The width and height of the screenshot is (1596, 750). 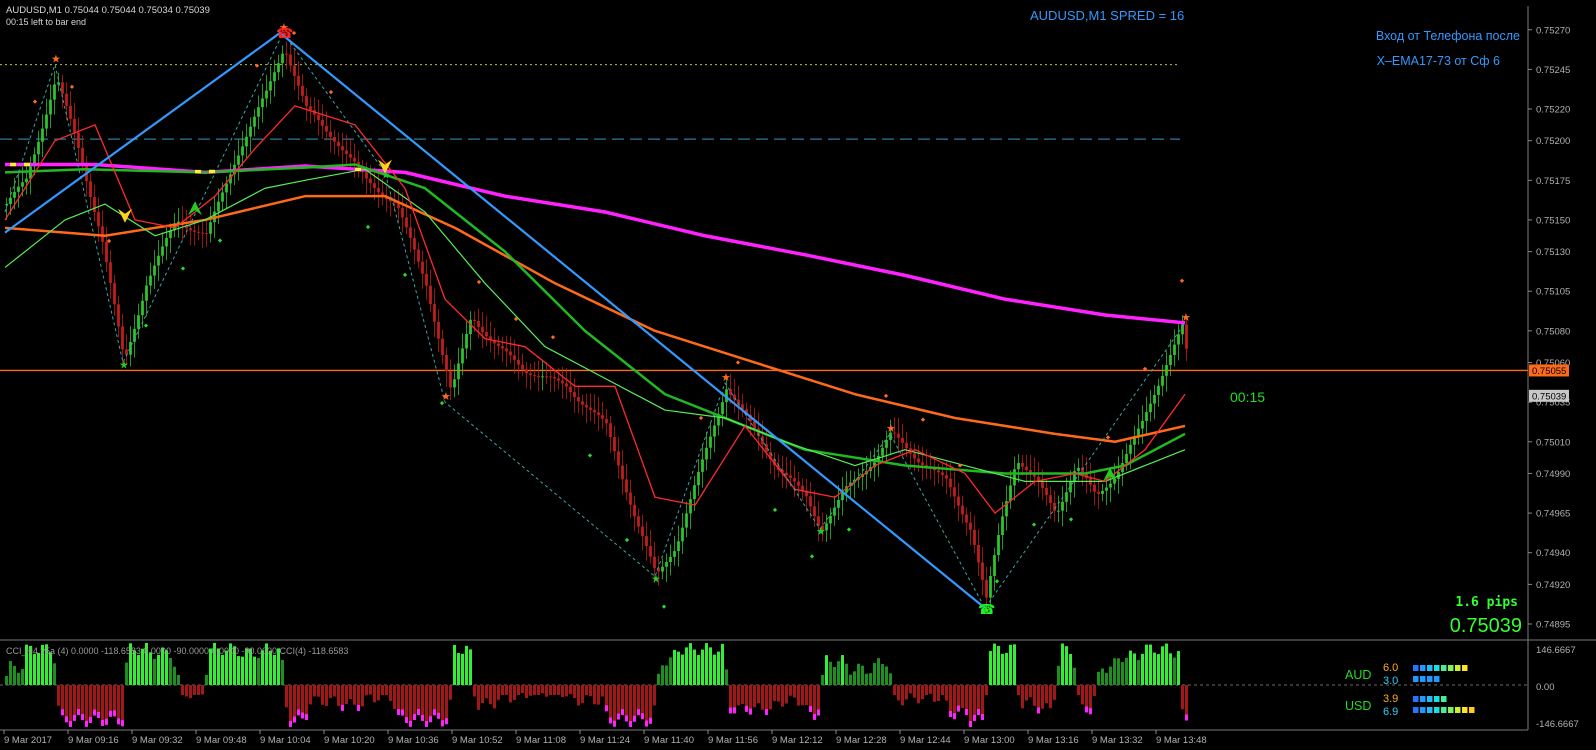 What do you see at coordinates (284, 34) in the screenshot?
I see `phone-icon: ☎` at bounding box center [284, 34].